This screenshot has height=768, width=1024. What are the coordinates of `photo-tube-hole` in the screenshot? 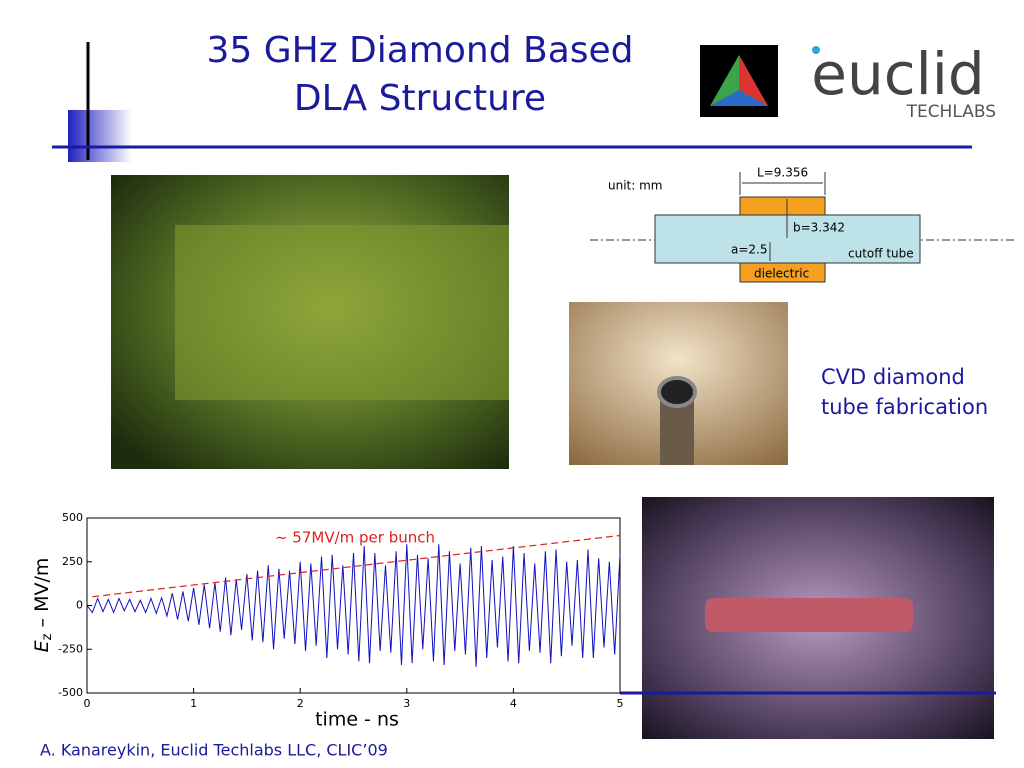 It's located at (677, 392).